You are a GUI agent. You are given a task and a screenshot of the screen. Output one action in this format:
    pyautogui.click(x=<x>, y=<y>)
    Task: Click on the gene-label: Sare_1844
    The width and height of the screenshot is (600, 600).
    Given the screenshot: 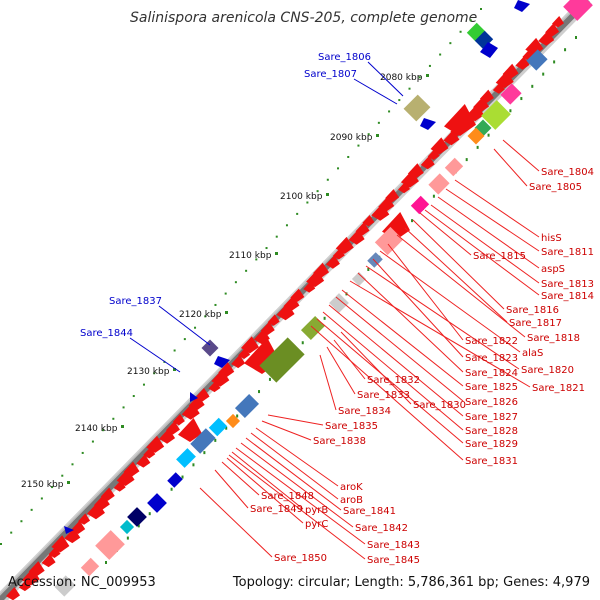 What is the action you would take?
    pyautogui.click(x=106, y=333)
    